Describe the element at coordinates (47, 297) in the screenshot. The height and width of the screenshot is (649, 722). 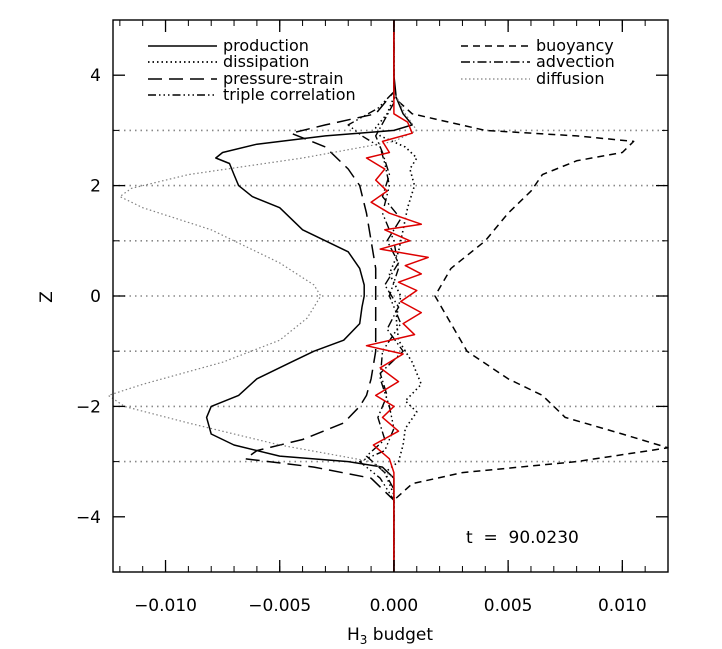
I see `y-axis-label: Z` at that location.